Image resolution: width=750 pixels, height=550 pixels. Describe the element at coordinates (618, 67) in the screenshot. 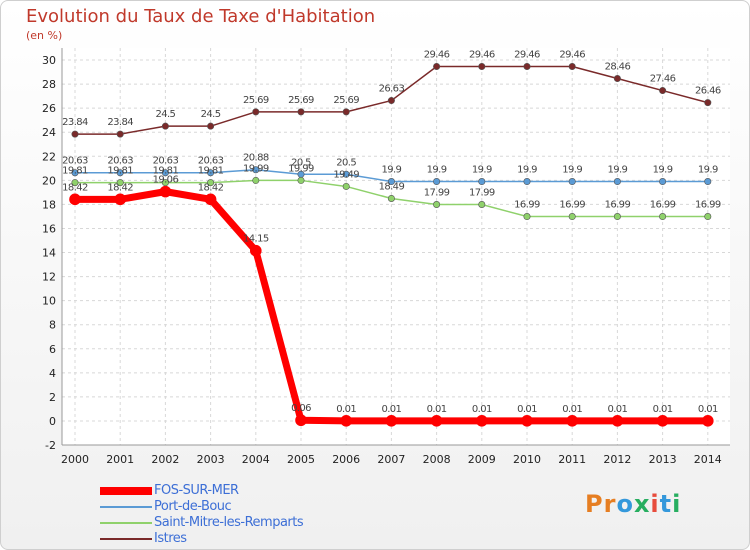

I see `data-label-istres: 28.46` at that location.